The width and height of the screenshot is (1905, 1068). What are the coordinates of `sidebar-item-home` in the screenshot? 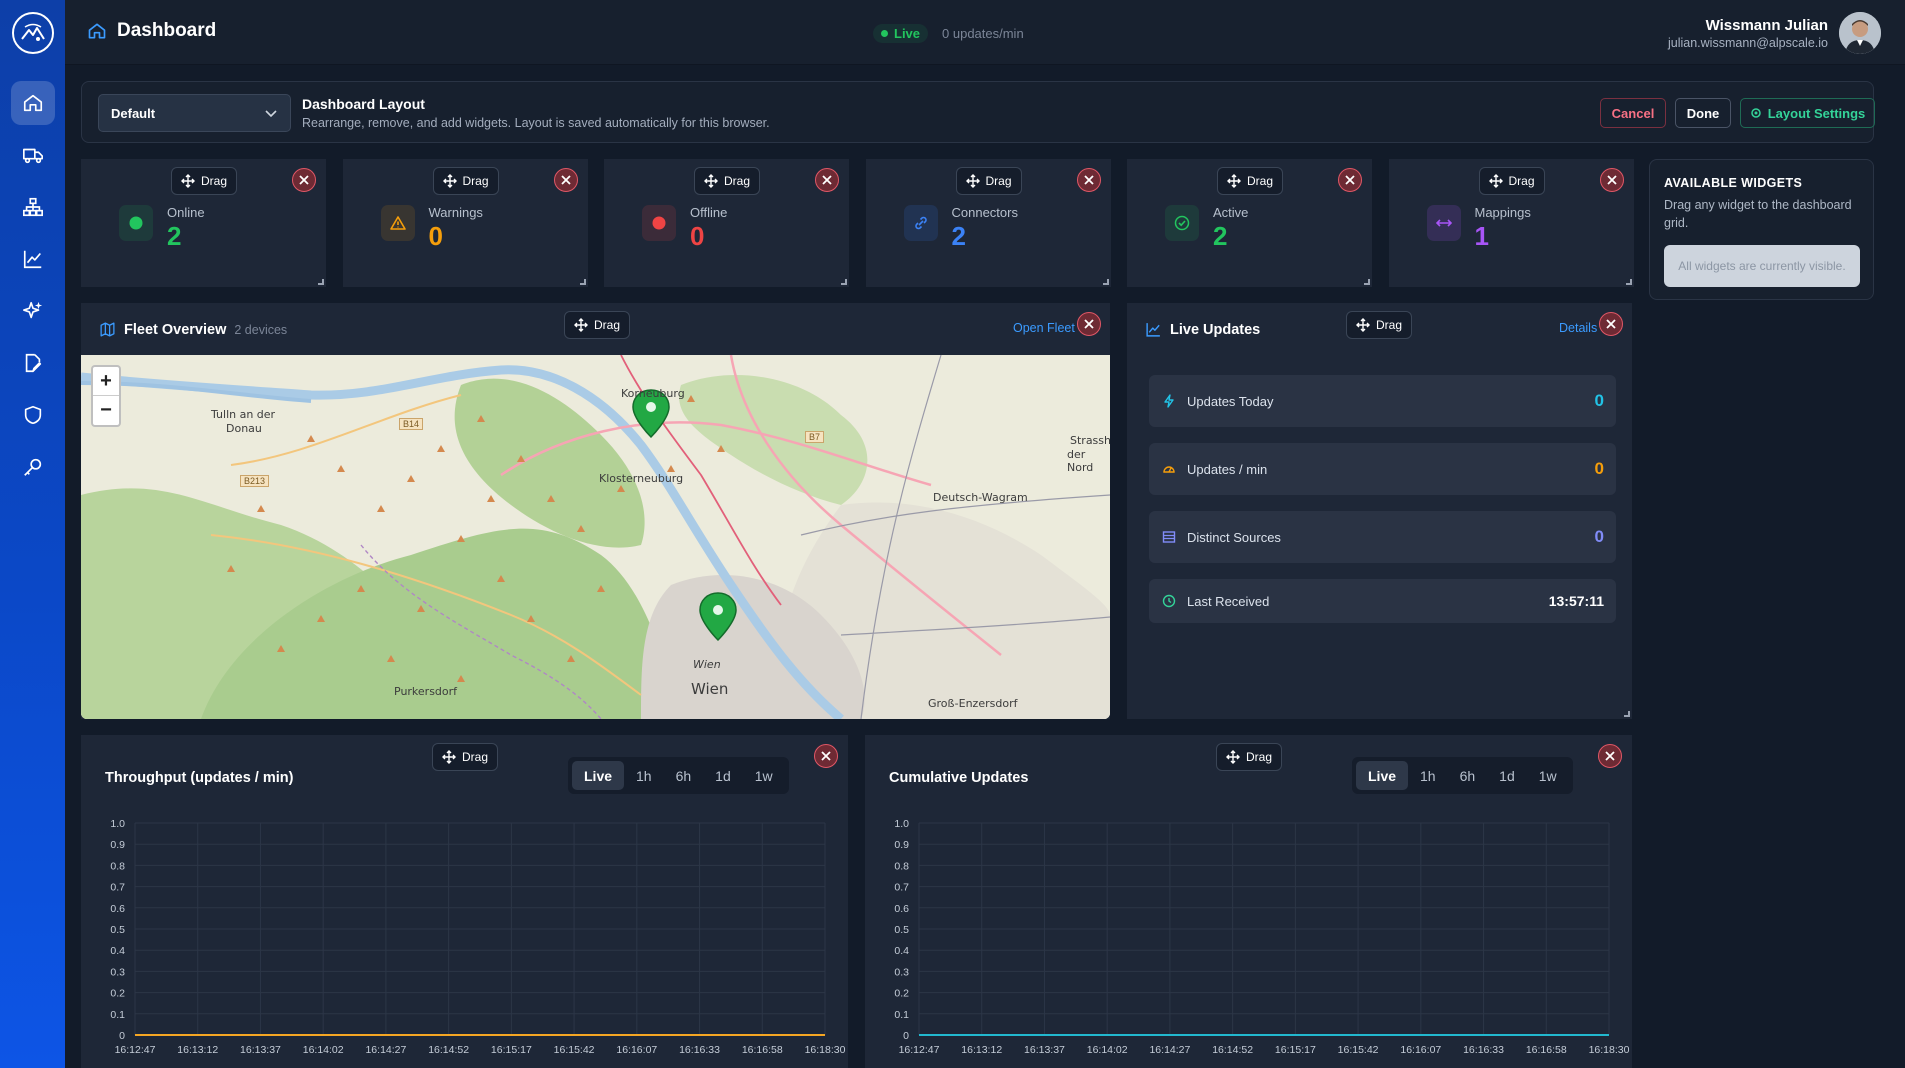 It's located at (33, 103).